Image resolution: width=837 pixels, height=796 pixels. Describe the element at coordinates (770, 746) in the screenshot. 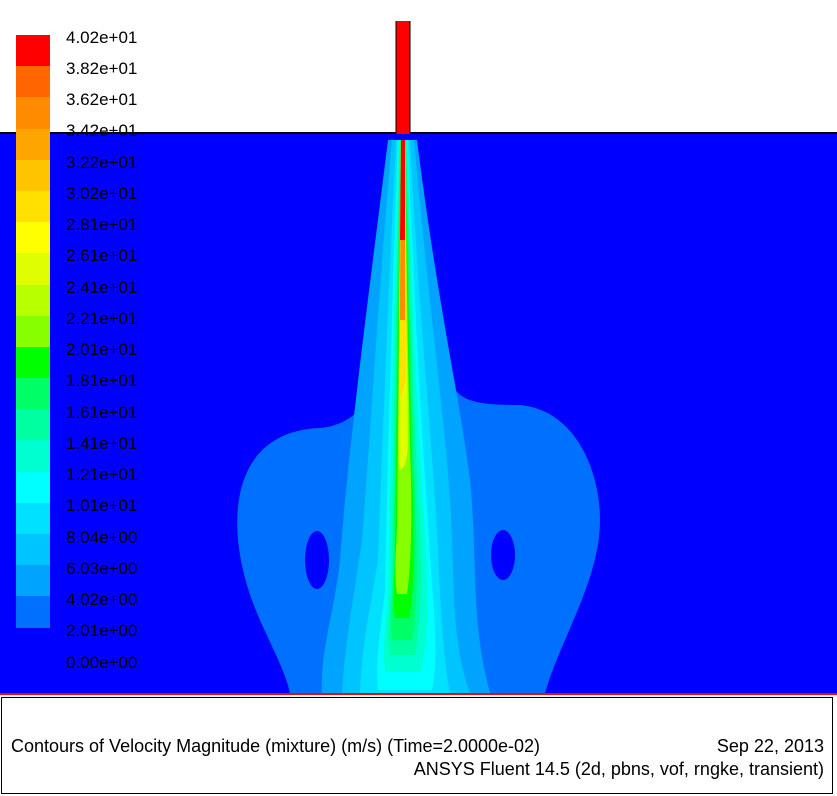

I see `plot-date: Sep 22, 2013` at that location.